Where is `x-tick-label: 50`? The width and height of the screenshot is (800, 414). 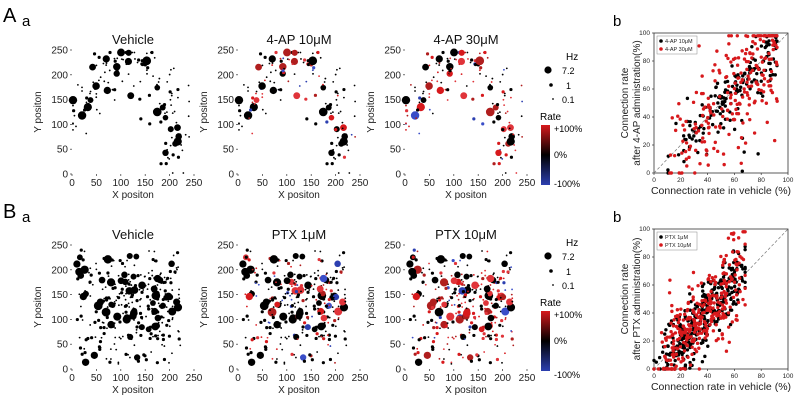
x-tick-label: 50 is located at coordinates (430, 378).